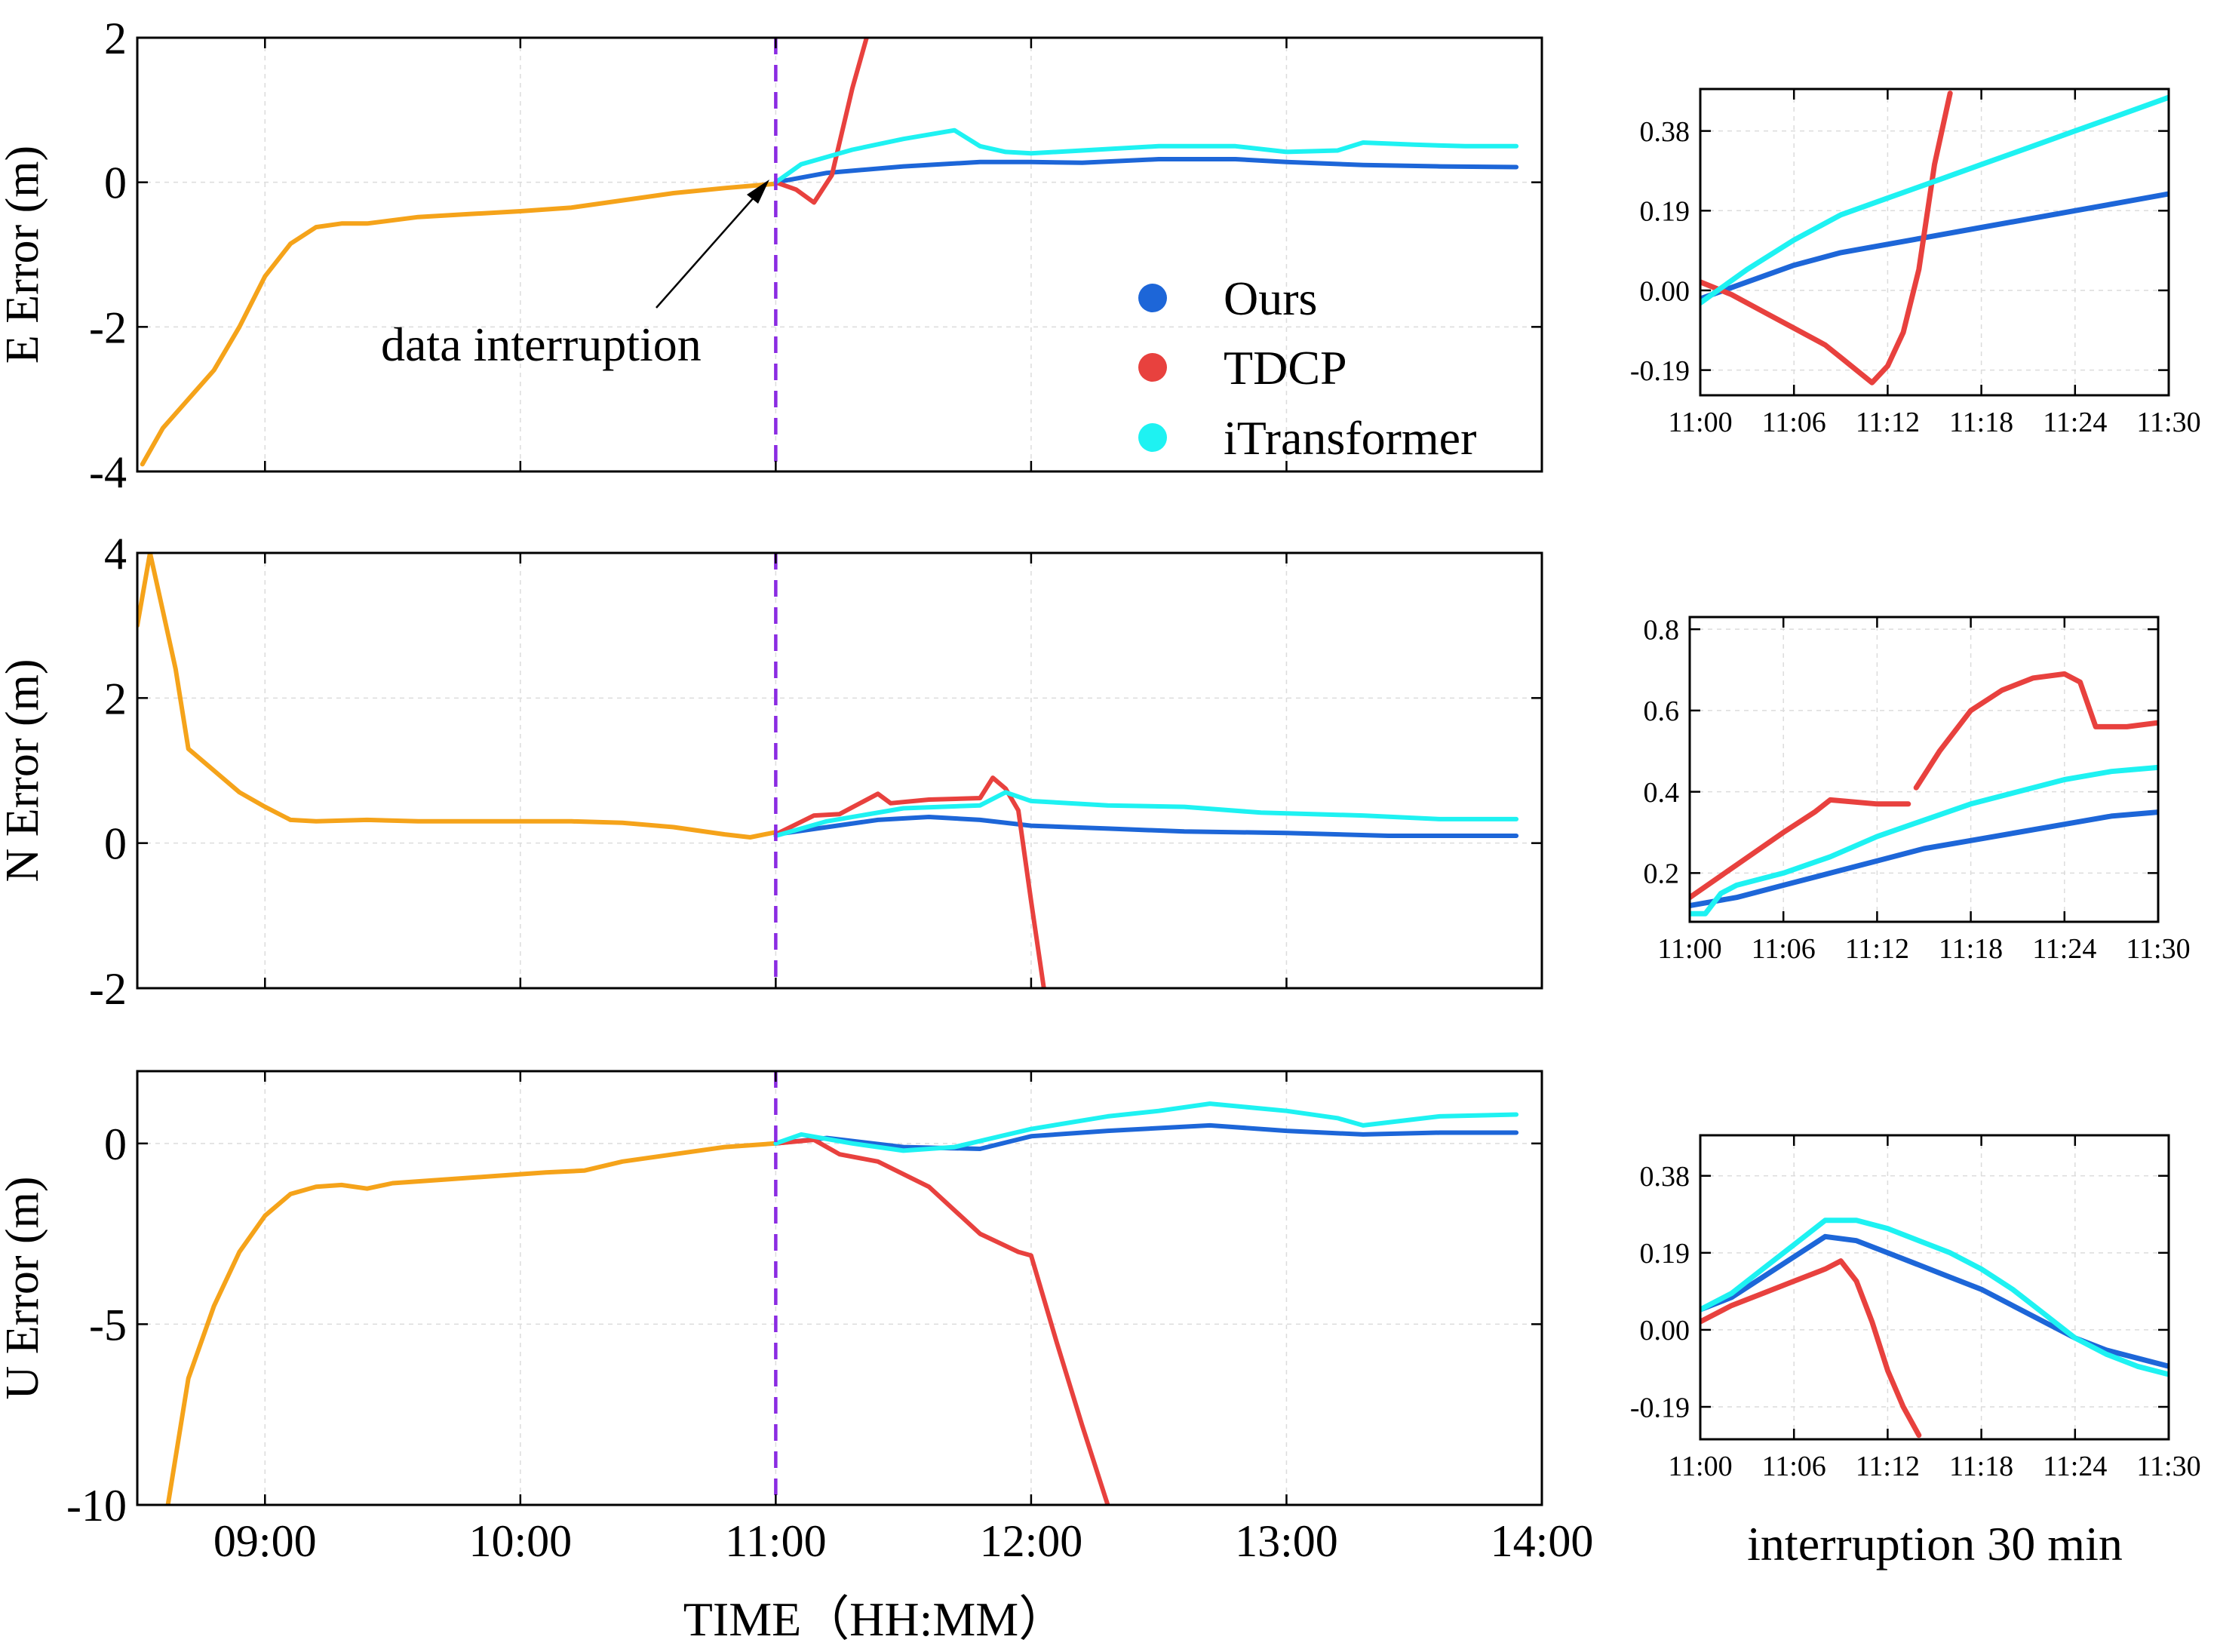  Describe the element at coordinates (1662, 874) in the screenshot. I see `y-tick-label: 0.2` at that location.